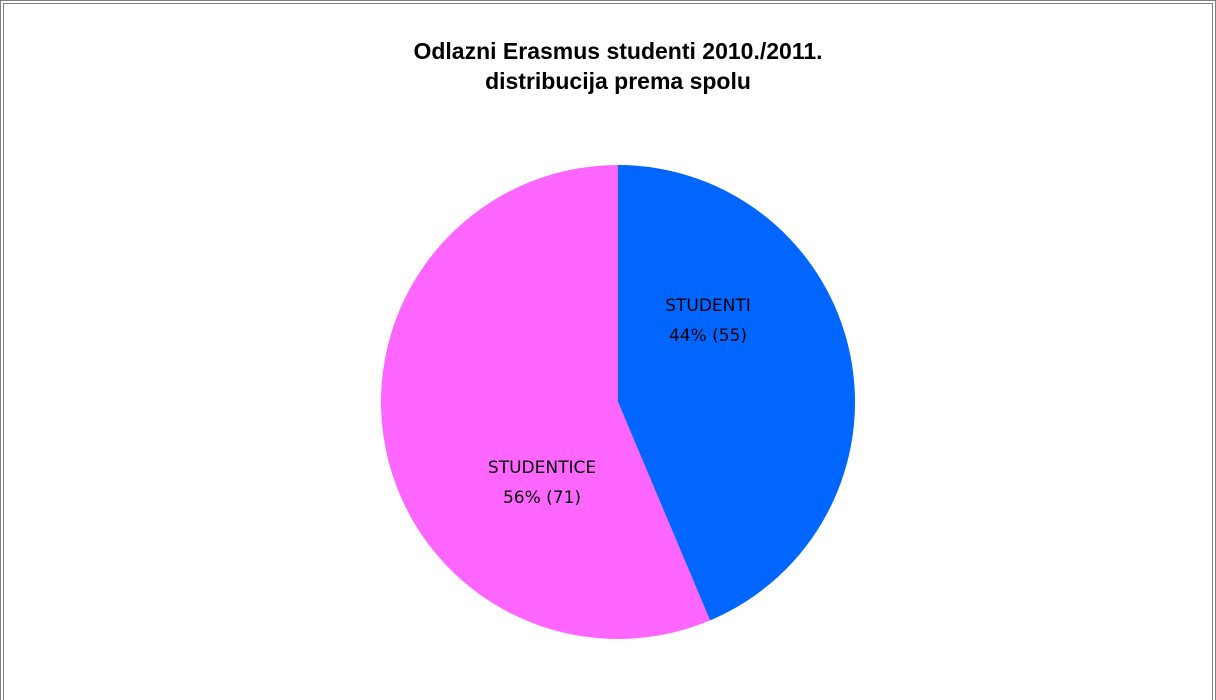 The height and width of the screenshot is (700, 1216). What do you see at coordinates (736, 393) in the screenshot?
I see `pie-slice-studenti` at bounding box center [736, 393].